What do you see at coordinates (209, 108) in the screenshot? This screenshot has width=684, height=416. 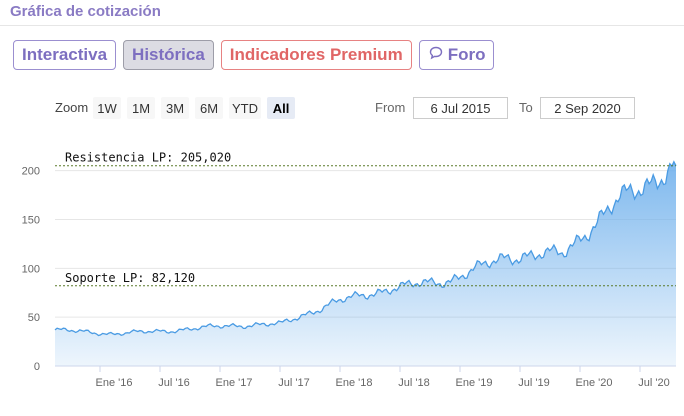 I see `range-6m-button: 6M` at bounding box center [209, 108].